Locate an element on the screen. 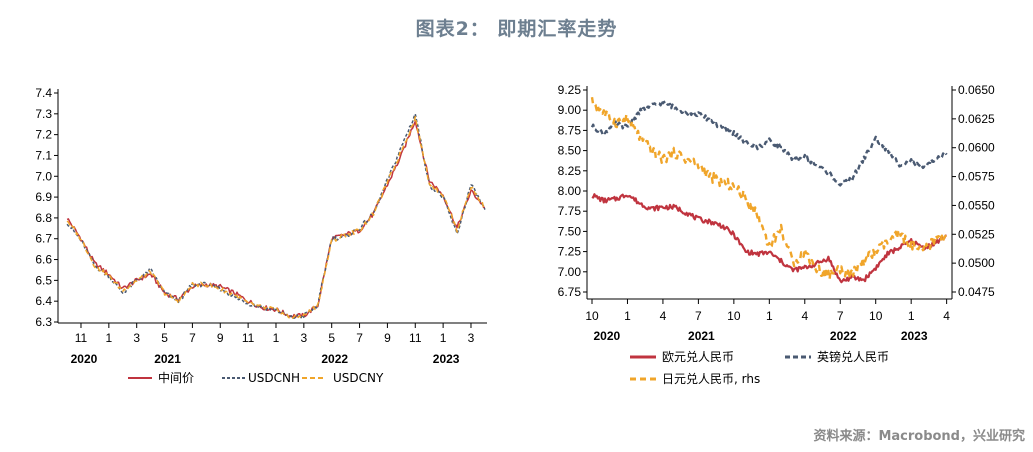 The height and width of the screenshot is (452, 1033). c2-ytick-label: 7.00 is located at coordinates (570, 272).